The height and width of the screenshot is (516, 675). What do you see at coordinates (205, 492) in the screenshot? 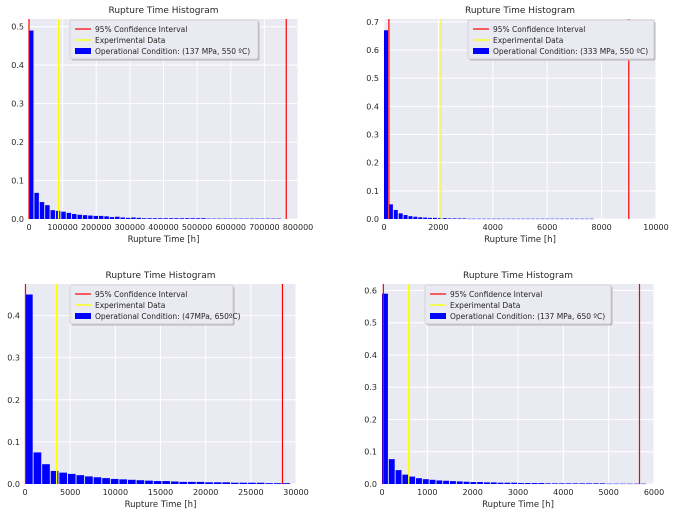
I see `x-tick-label: 20000` at bounding box center [205, 492].